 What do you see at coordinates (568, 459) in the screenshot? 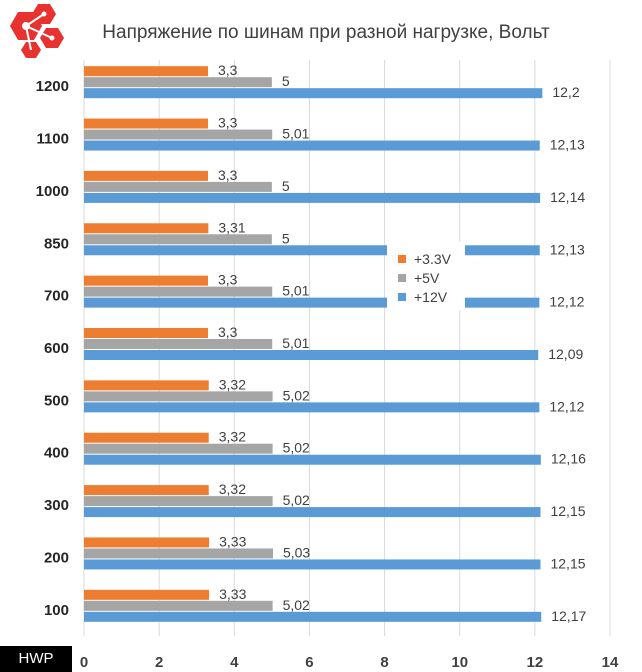
I see `data-label: 12,16` at bounding box center [568, 459].